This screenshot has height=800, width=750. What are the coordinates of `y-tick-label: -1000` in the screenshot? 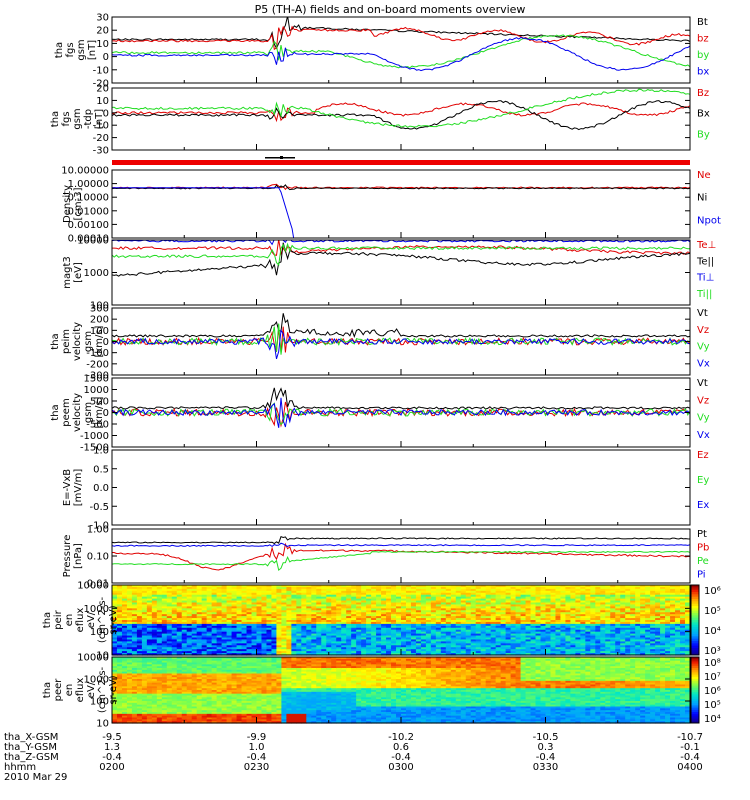 It's located at (94, 436).